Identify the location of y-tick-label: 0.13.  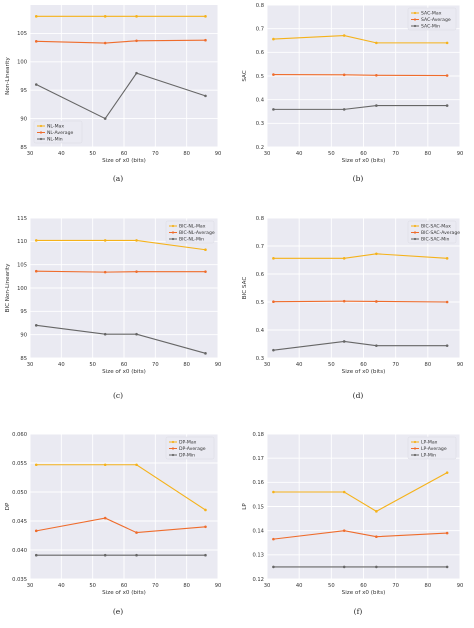
(258, 556).